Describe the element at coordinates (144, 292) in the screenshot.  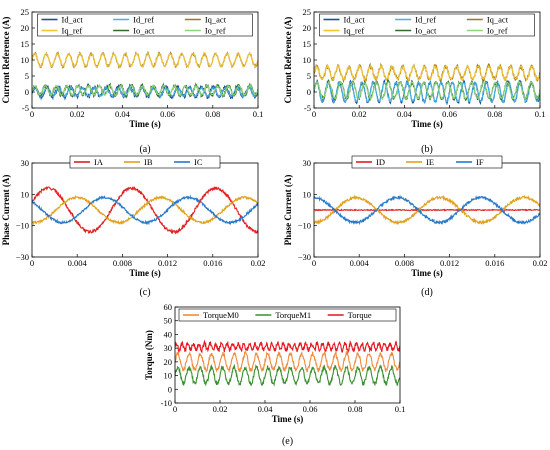
I see `panel-caption: (c)` at that location.